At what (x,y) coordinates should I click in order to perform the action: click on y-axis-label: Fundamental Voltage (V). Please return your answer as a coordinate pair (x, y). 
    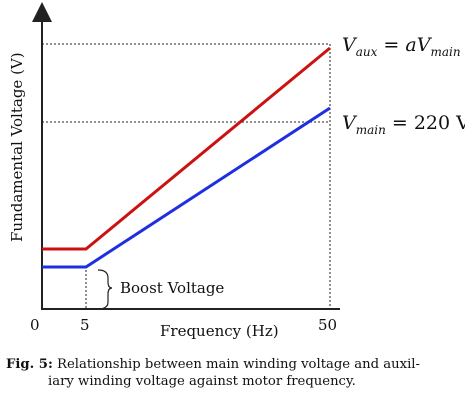
    Looking at the image, I should click on (17, 147).